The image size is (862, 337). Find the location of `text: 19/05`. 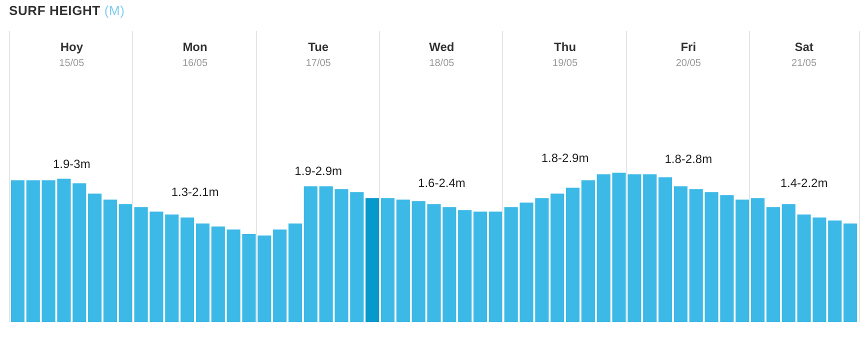

text: 19/05 is located at coordinates (565, 63).